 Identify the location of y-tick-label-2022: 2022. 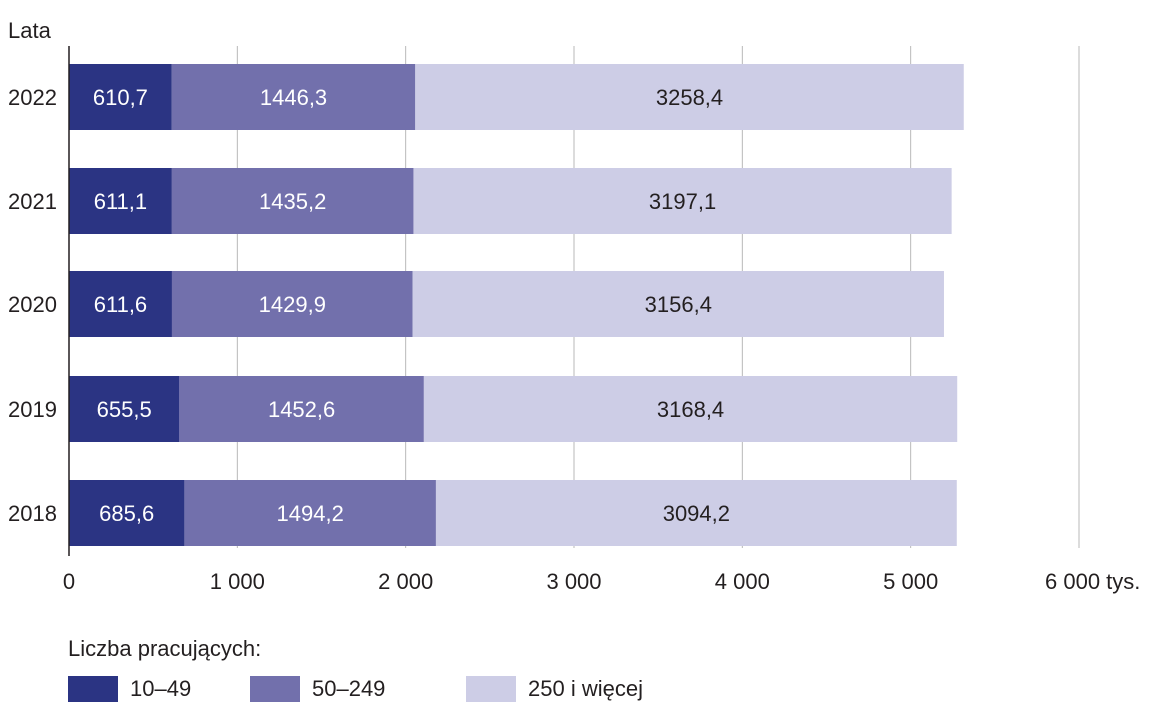
(32, 97).